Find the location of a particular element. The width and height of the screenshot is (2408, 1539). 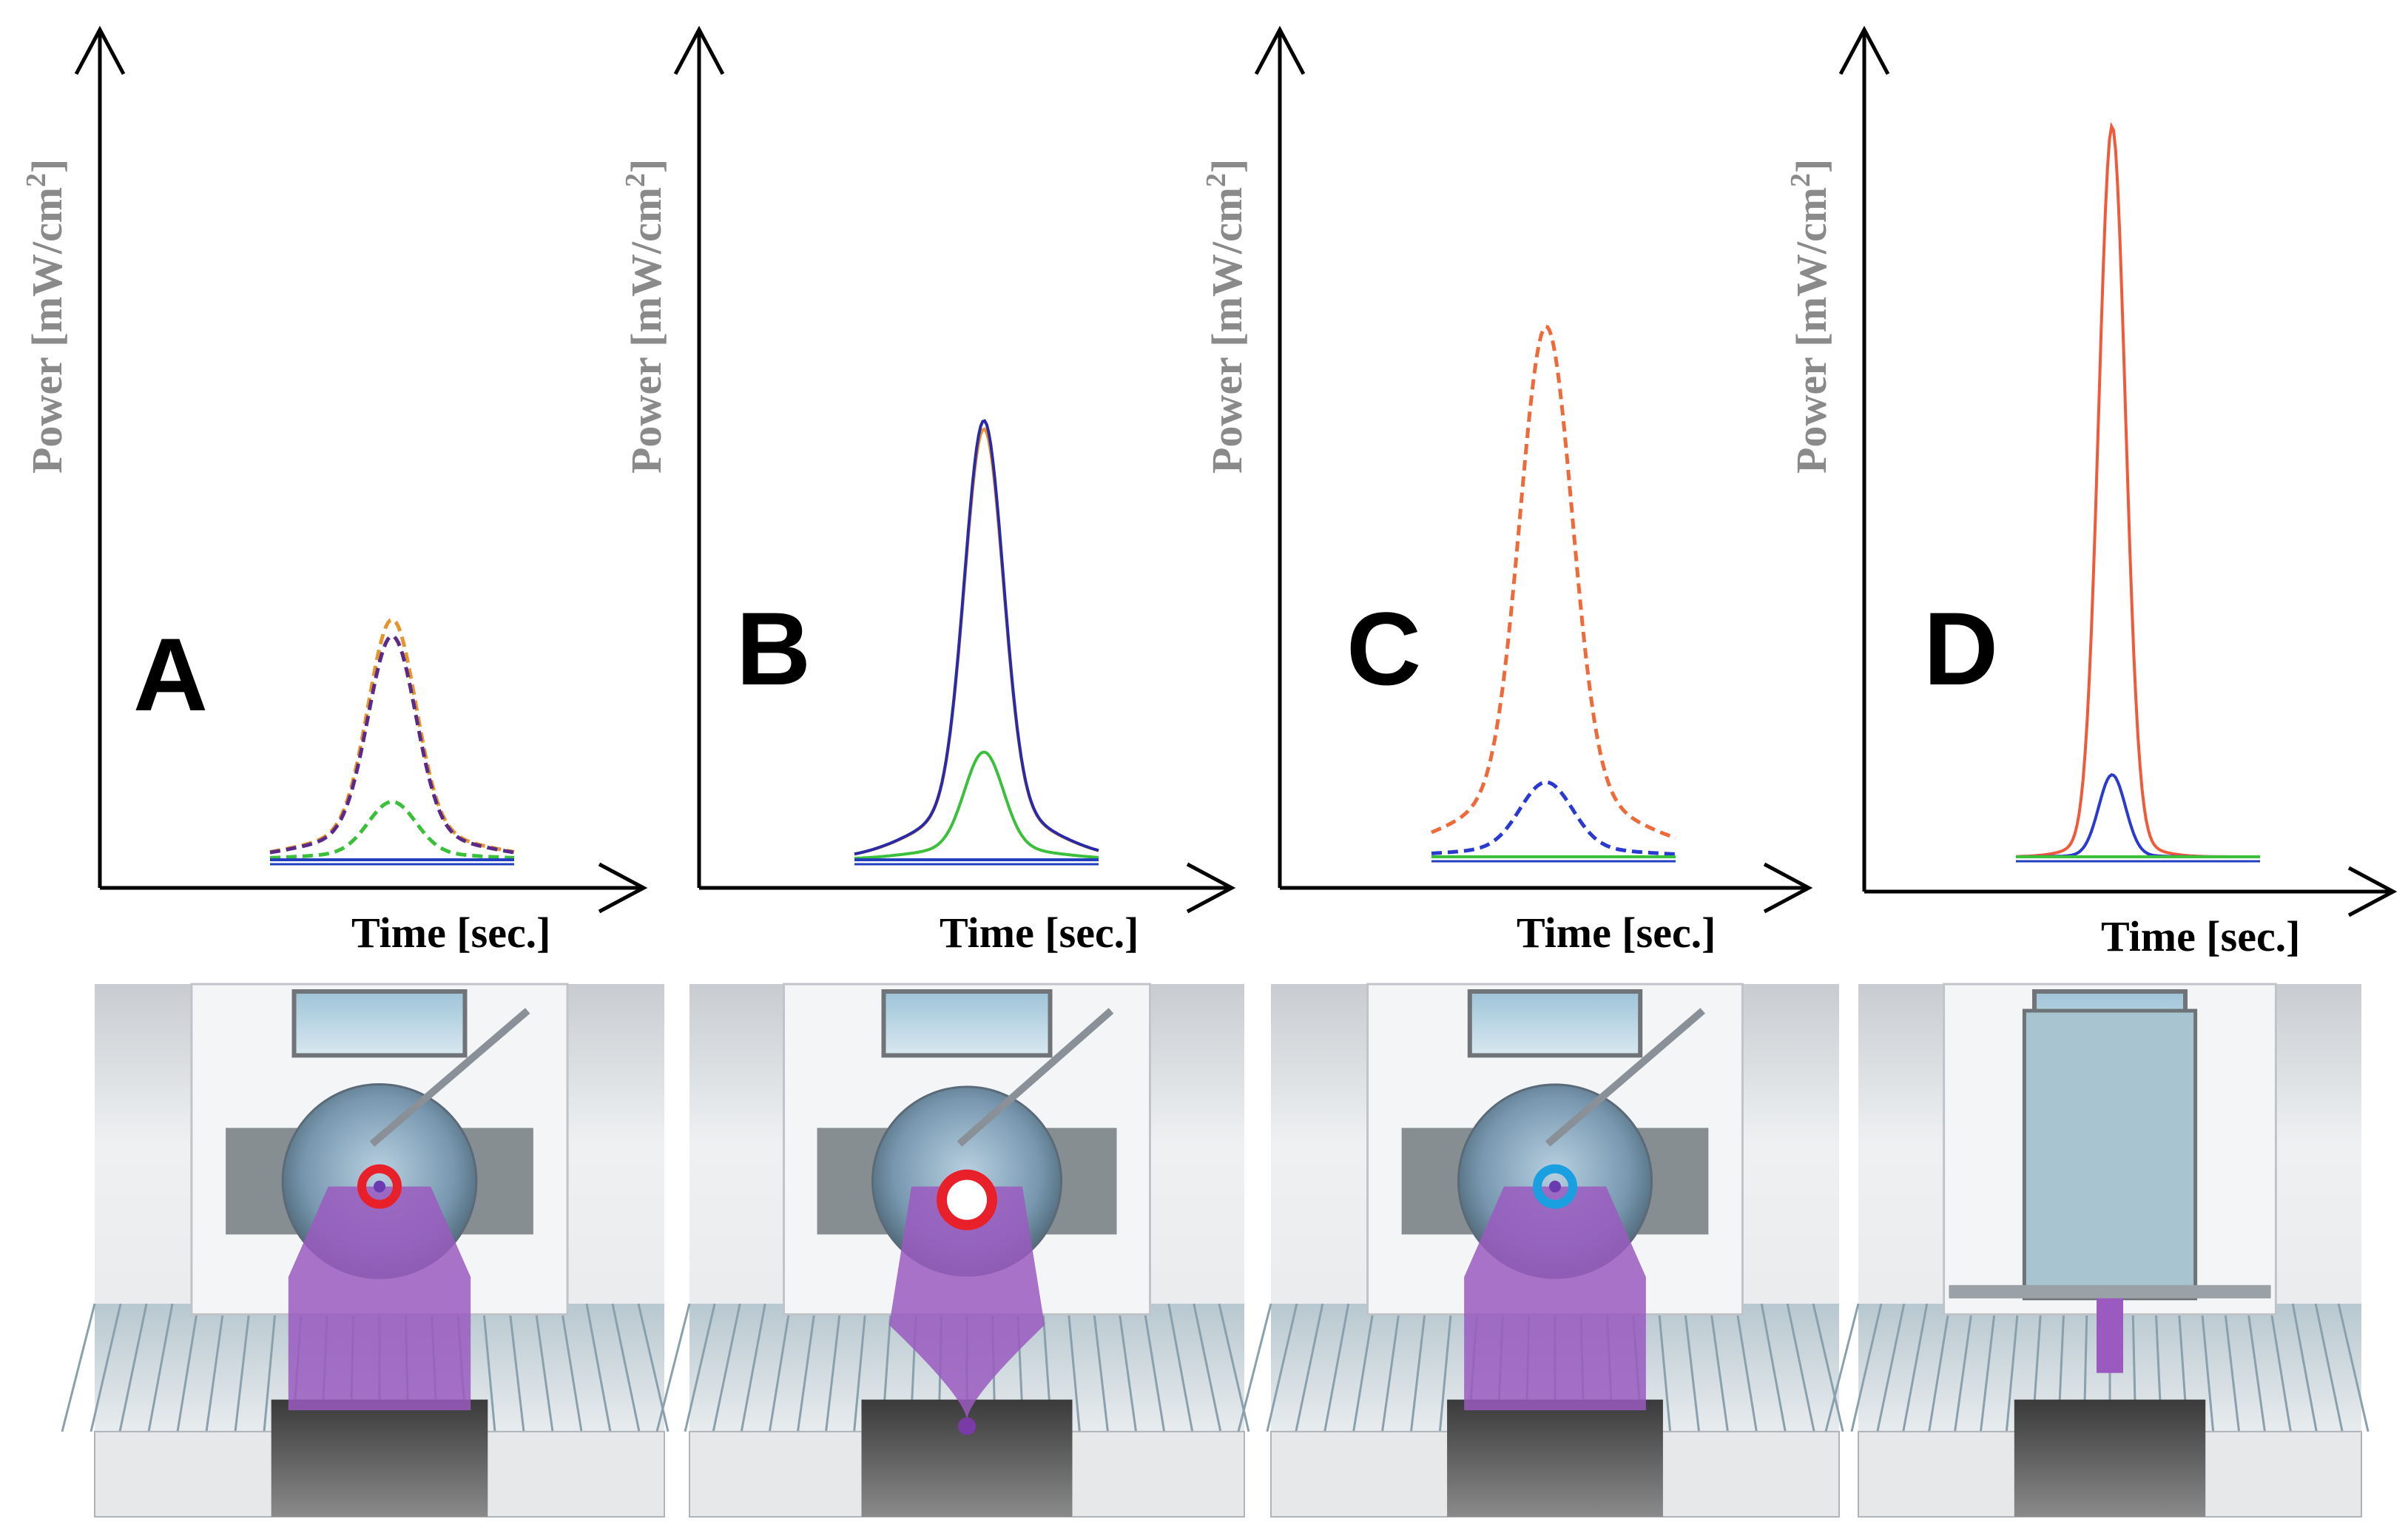

panel-letter: A is located at coordinates (170, 674).